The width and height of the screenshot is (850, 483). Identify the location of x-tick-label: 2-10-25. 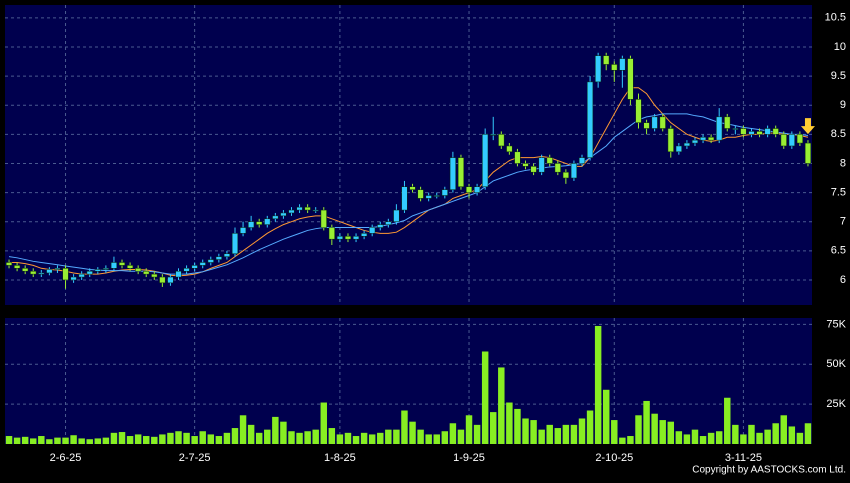
(614, 458).